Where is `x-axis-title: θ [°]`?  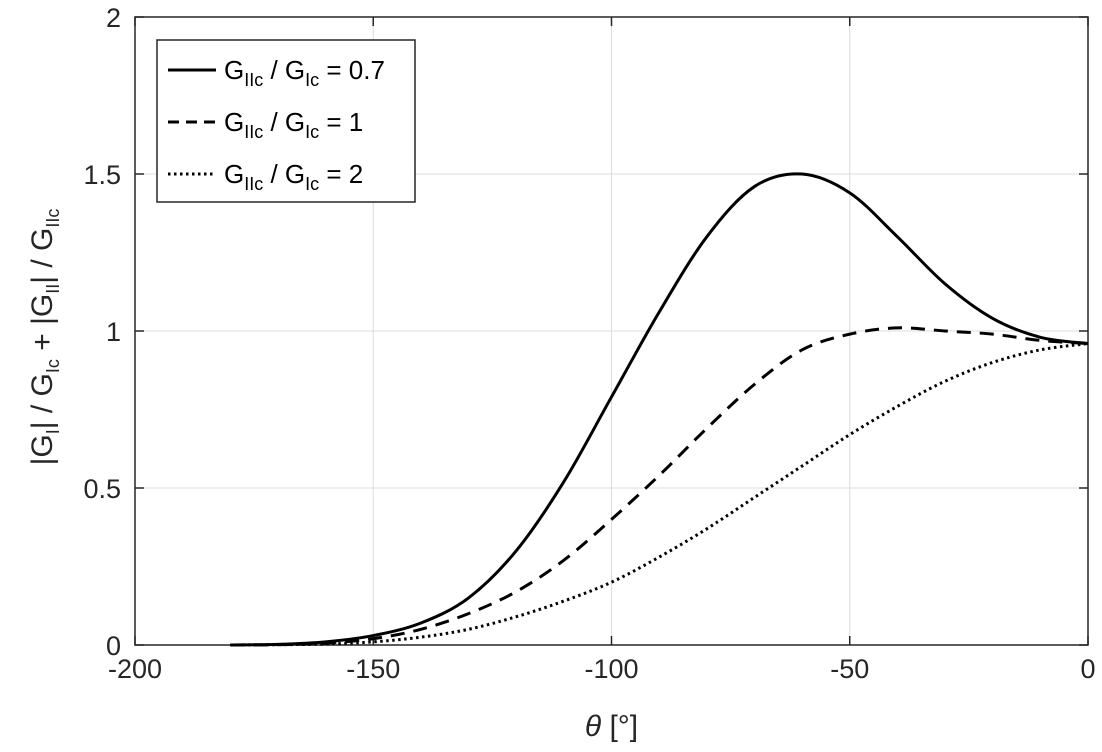 x-axis-title: θ [°] is located at coordinates (611, 726).